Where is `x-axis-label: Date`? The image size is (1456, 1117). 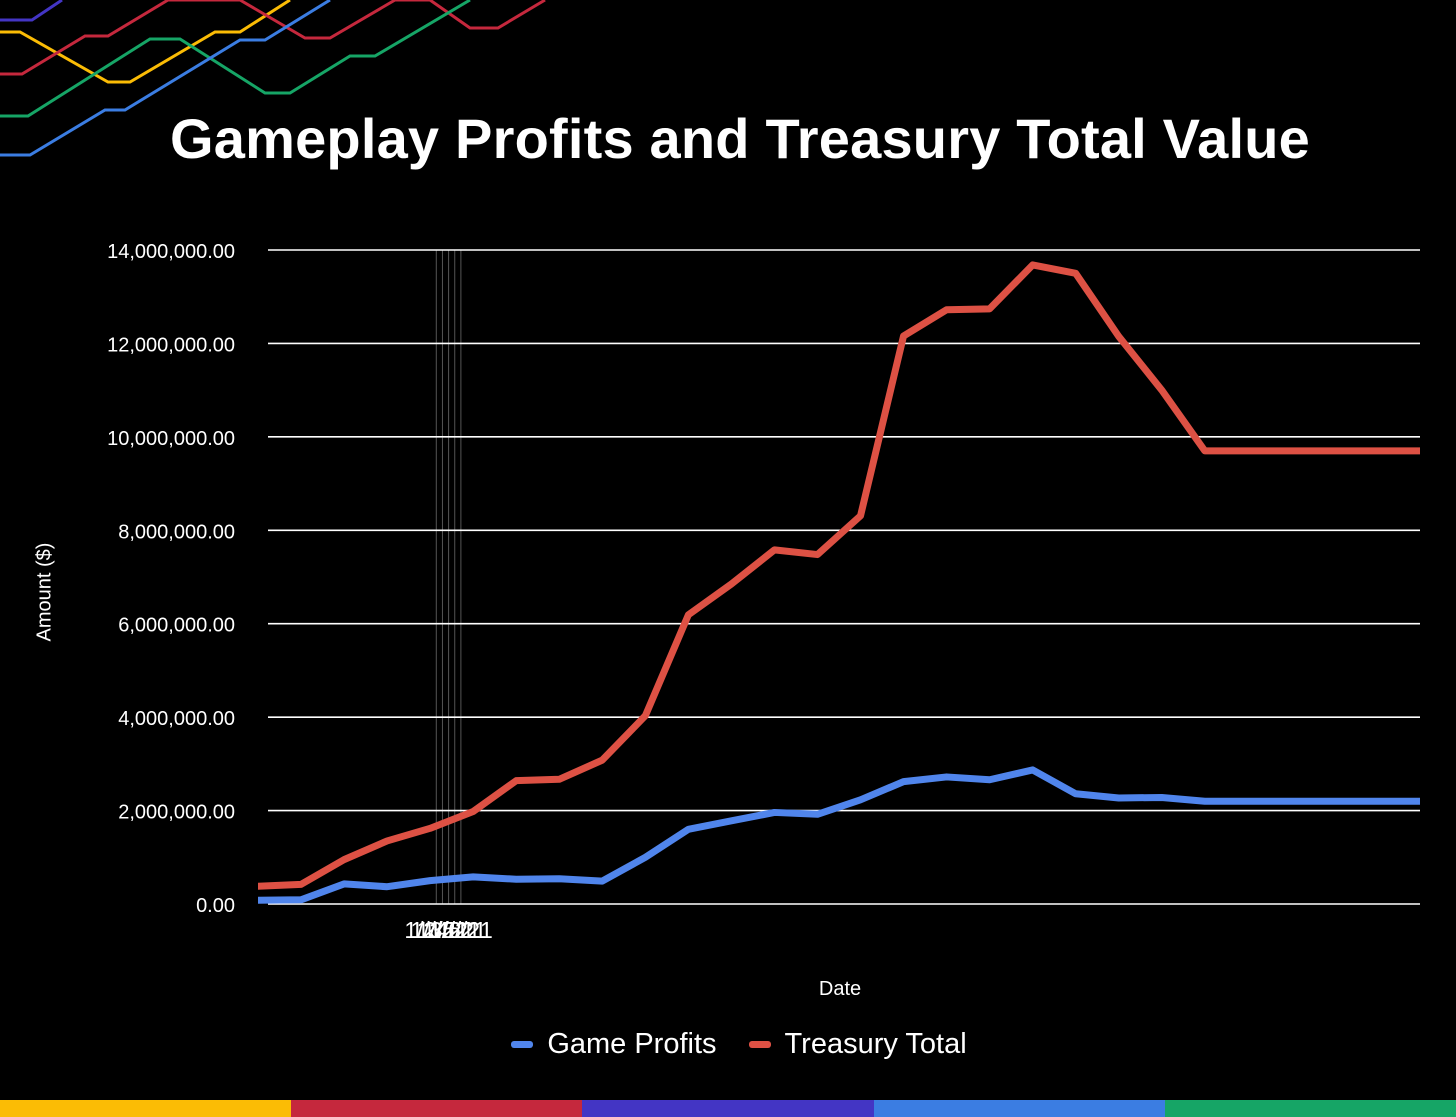
x-axis-label: Date is located at coordinates (840, 989).